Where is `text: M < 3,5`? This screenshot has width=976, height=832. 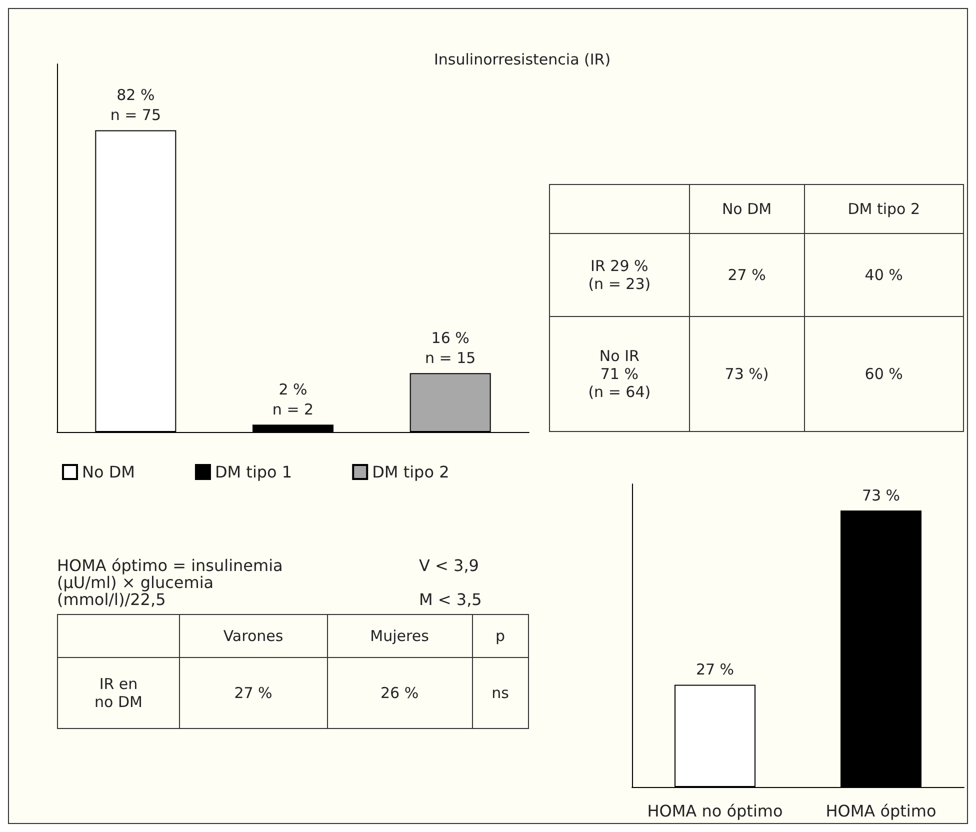 text: M < 3,5 is located at coordinates (451, 599).